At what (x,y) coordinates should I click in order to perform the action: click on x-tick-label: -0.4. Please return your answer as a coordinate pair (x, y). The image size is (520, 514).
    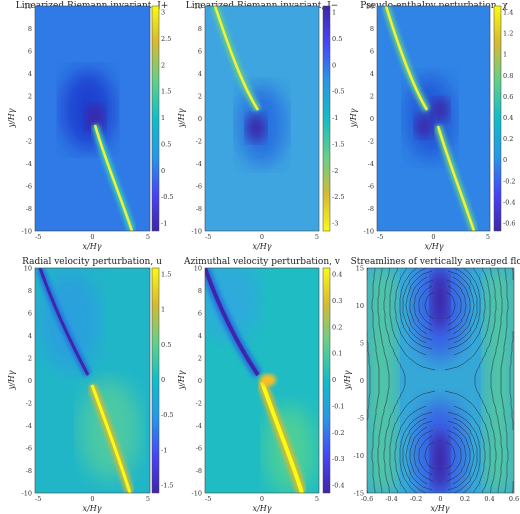
    Looking at the image, I should click on (391, 499).